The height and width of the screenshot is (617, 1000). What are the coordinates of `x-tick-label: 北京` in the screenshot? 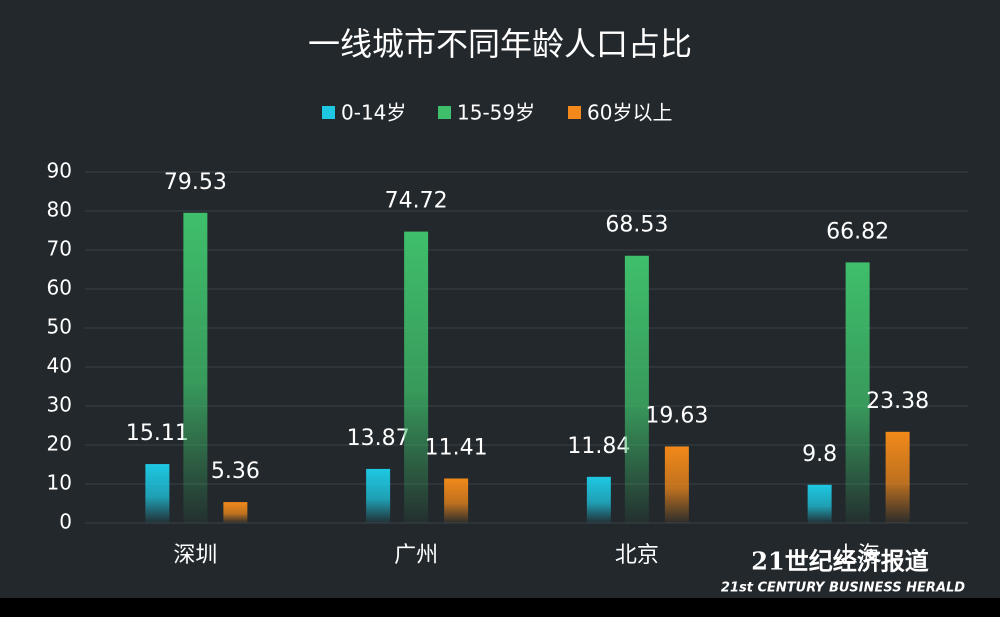 It's located at (637, 555).